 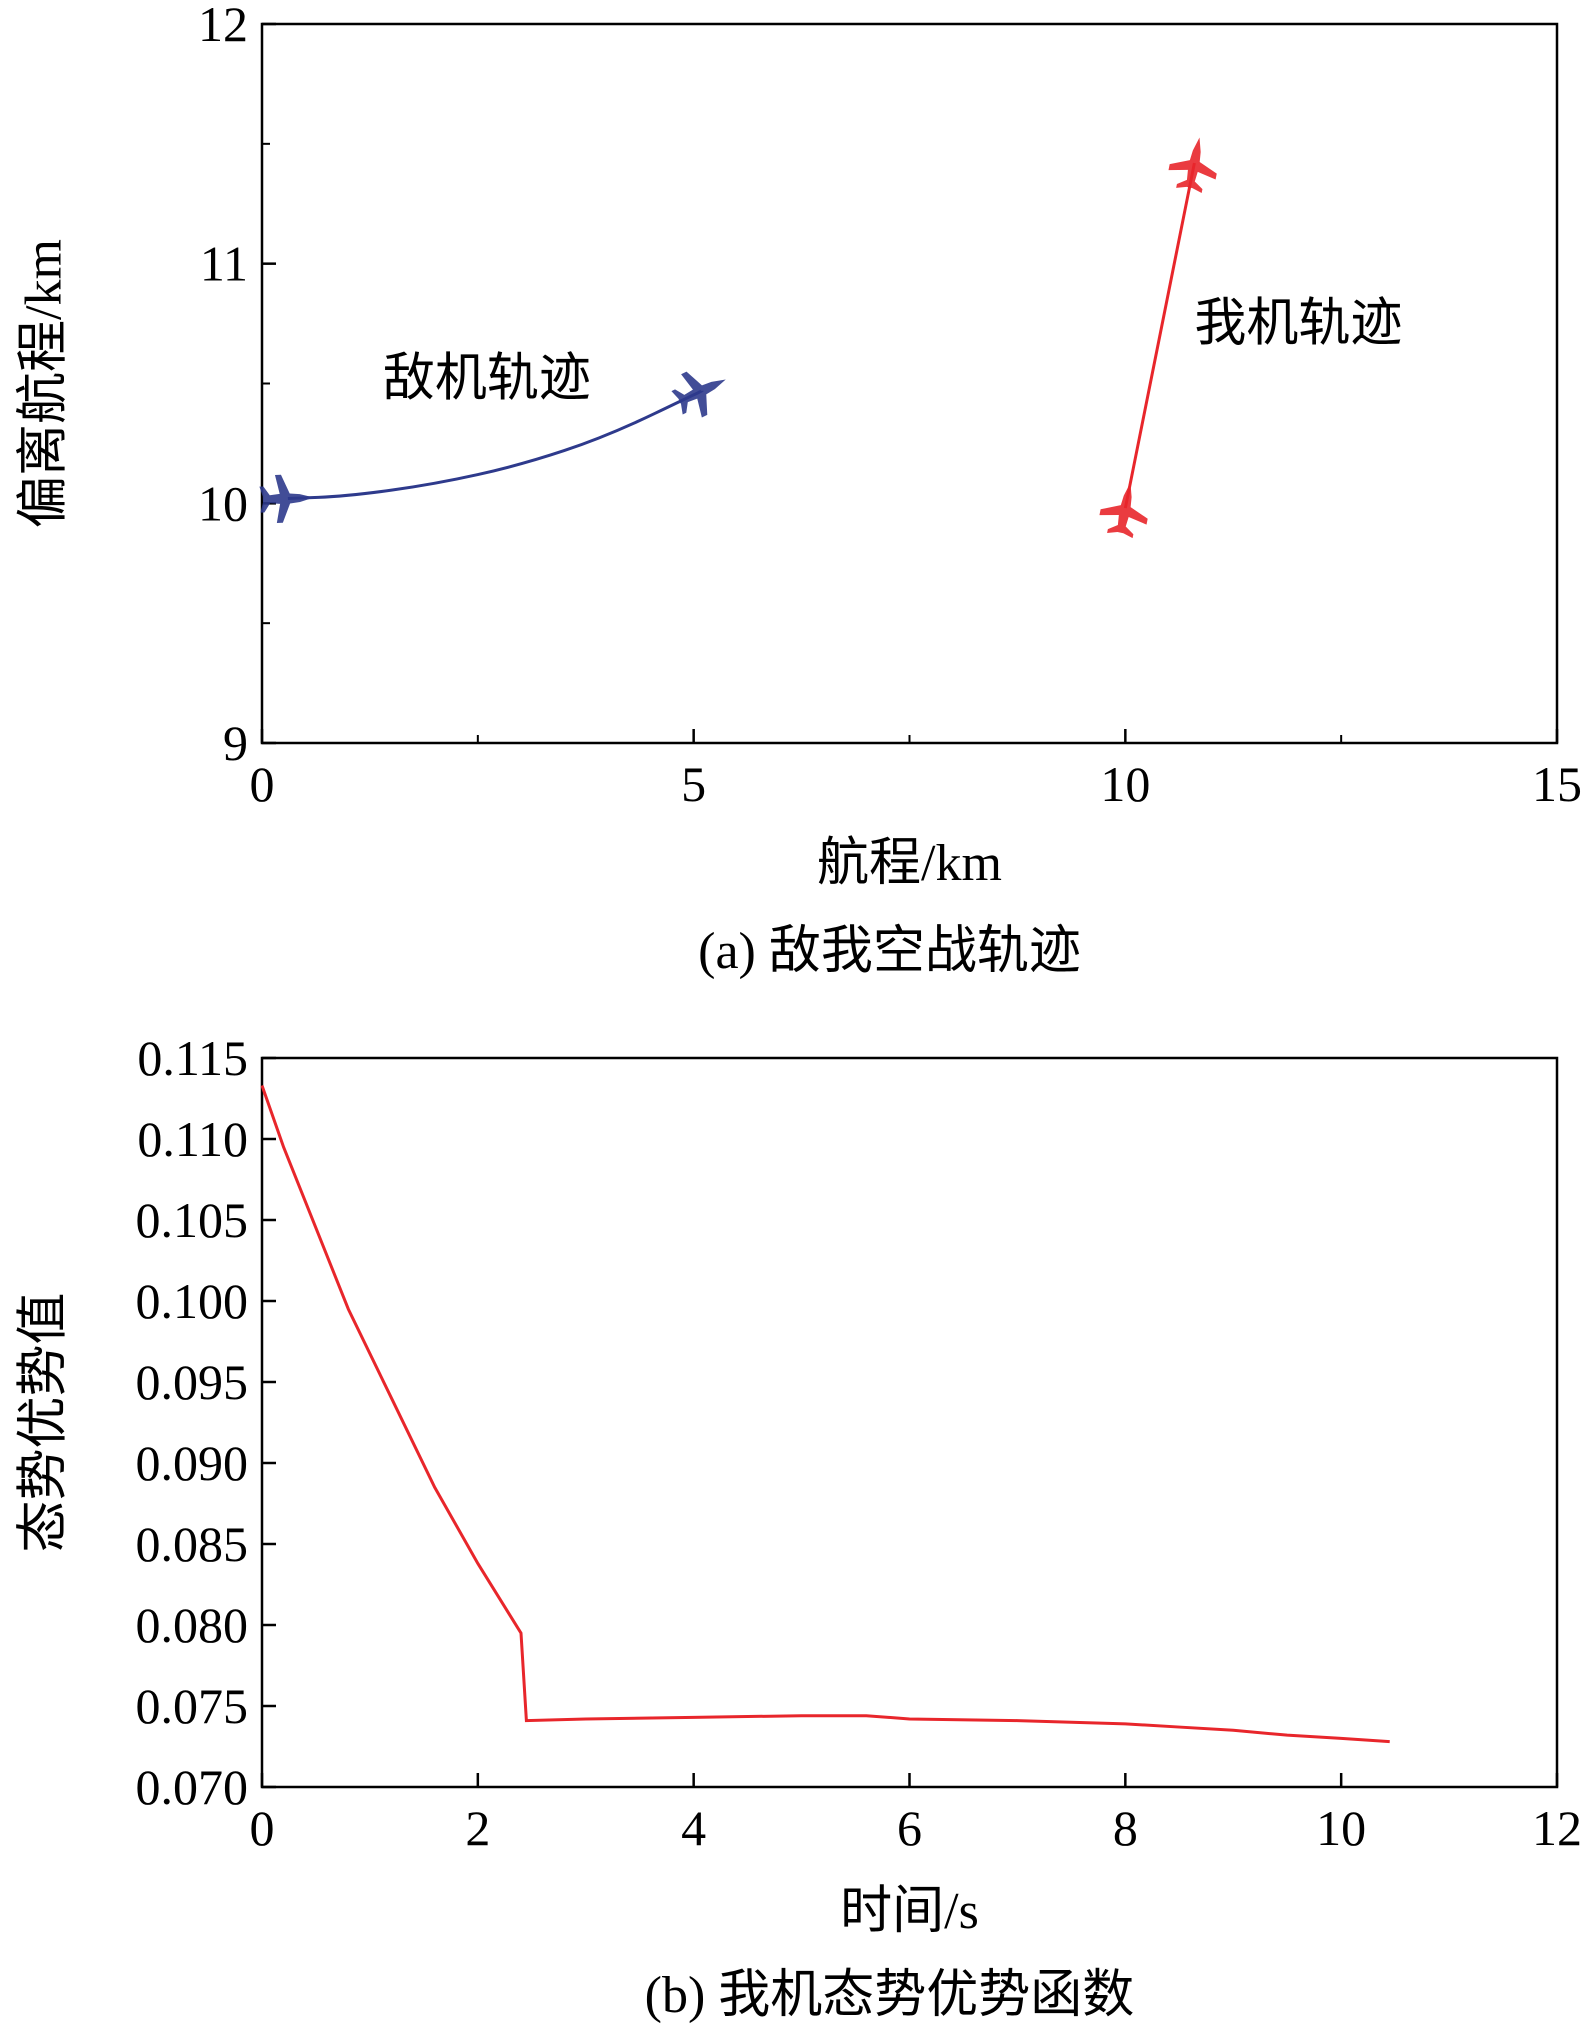 I want to click on y-tick-label: 0.095, so click(x=192, y=1382).